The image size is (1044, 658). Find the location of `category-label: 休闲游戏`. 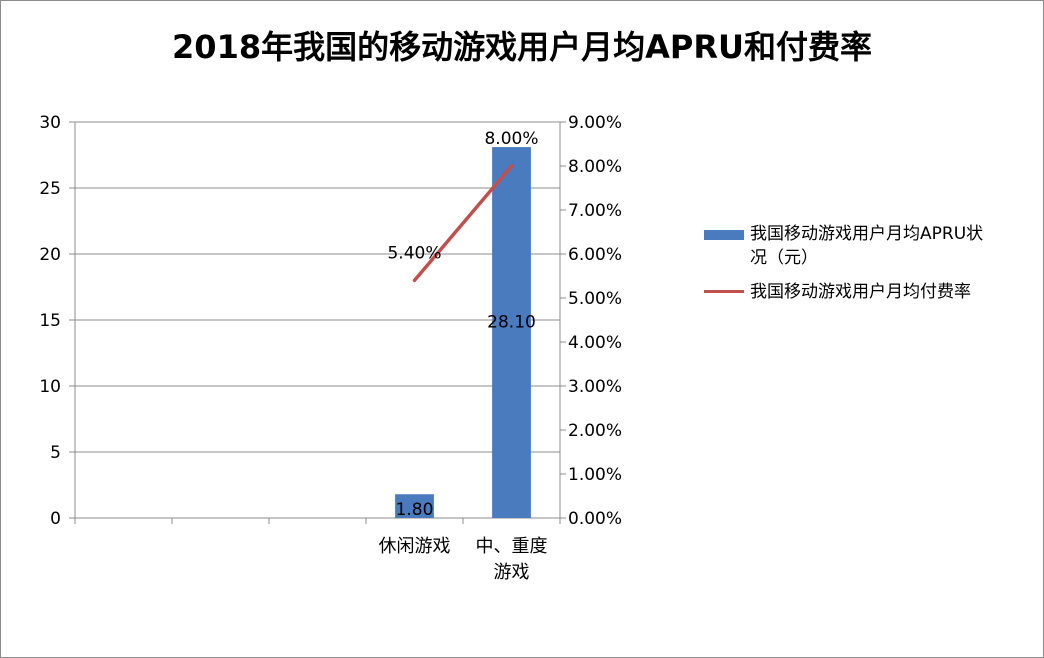

category-label: 休闲游戏 is located at coordinates (415, 546).